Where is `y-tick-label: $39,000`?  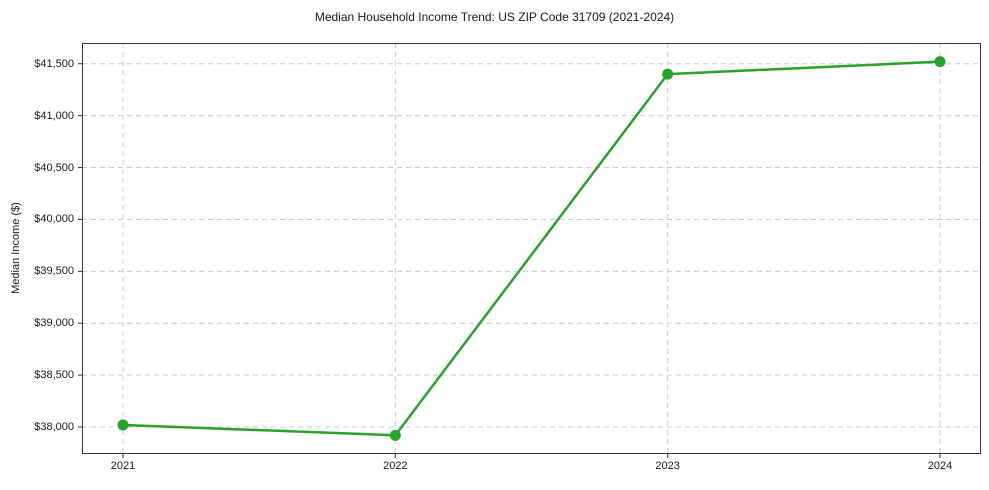
y-tick-label: $39,000 is located at coordinates (54, 323).